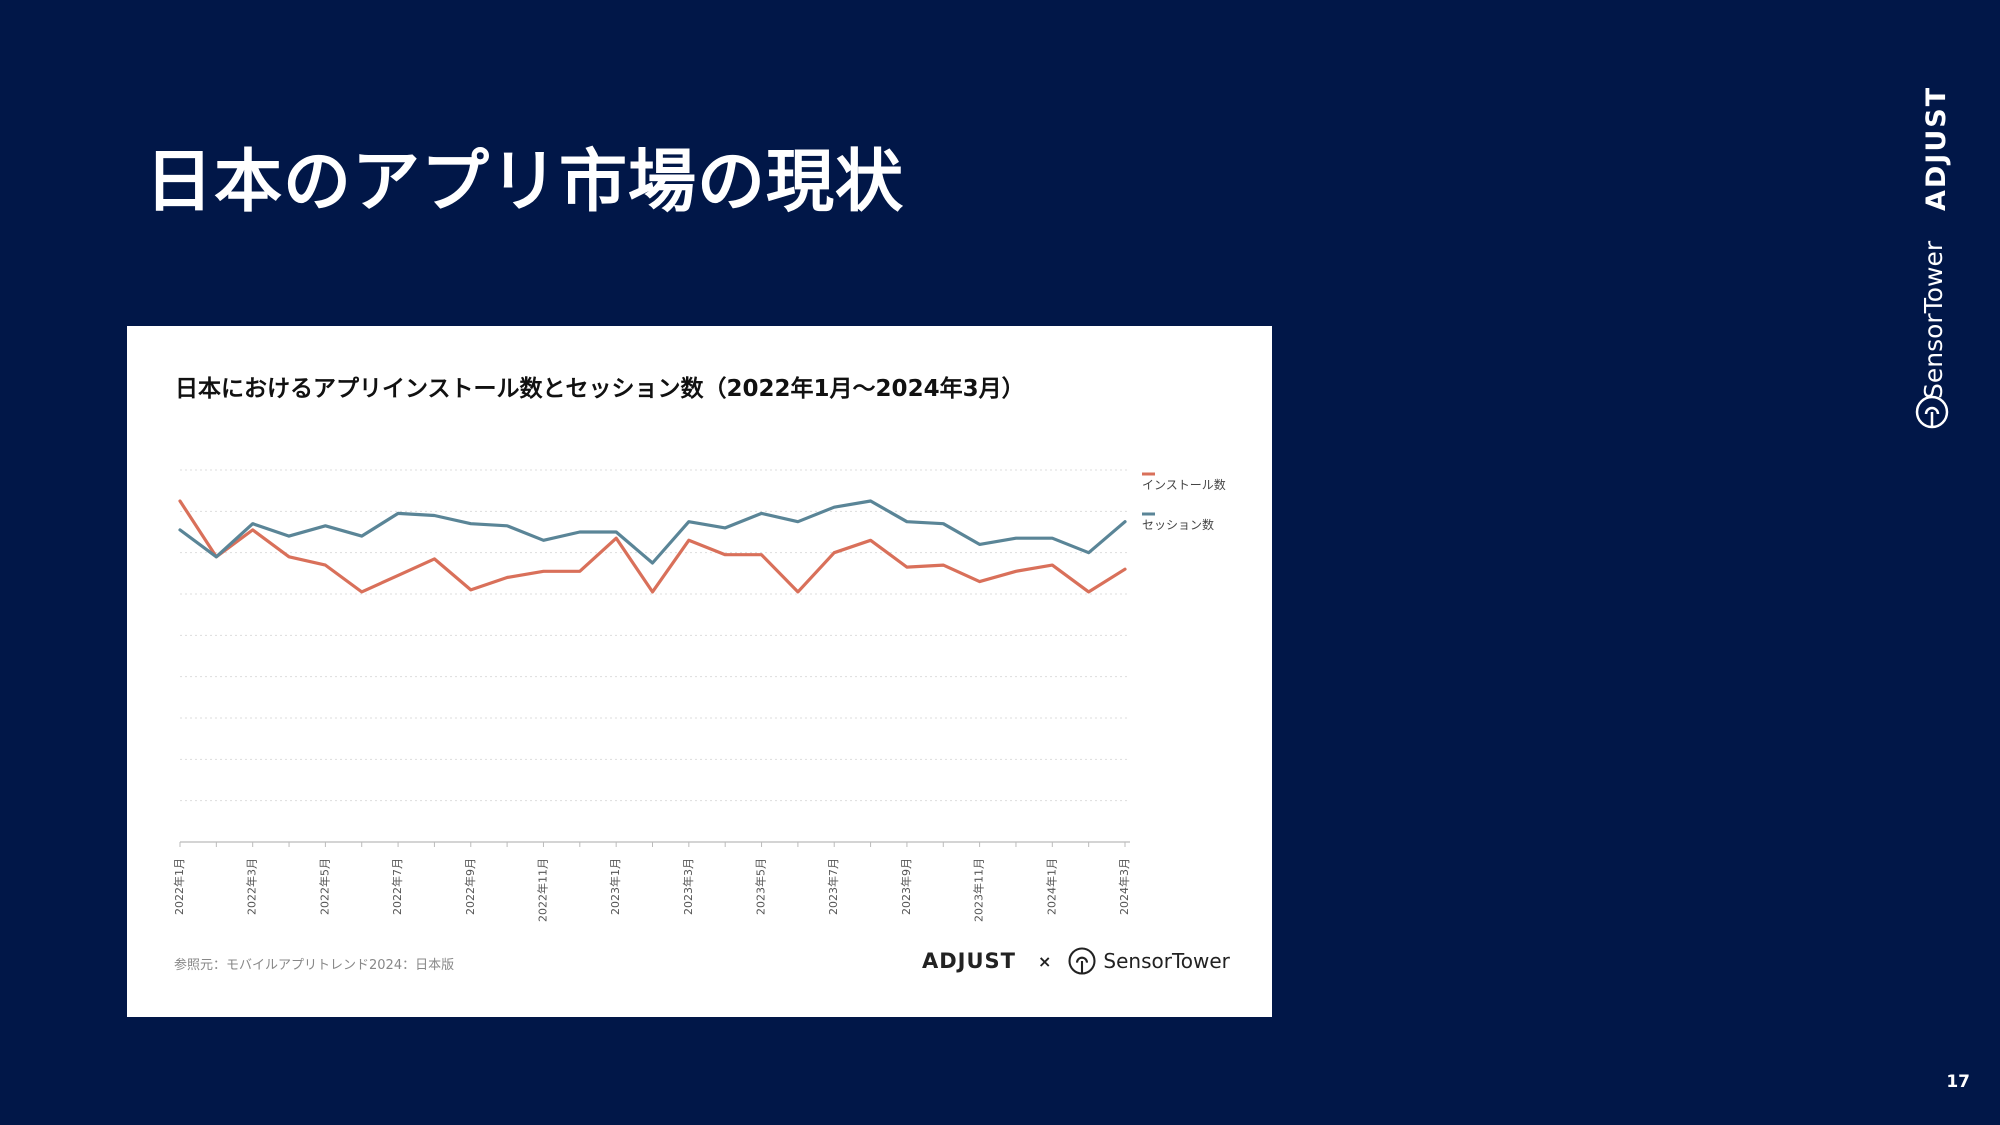 Image resolution: width=2000 pixels, height=1125 pixels. Describe the element at coordinates (397, 886) in the screenshot. I see `x-tick-label: 2022年7月` at that location.